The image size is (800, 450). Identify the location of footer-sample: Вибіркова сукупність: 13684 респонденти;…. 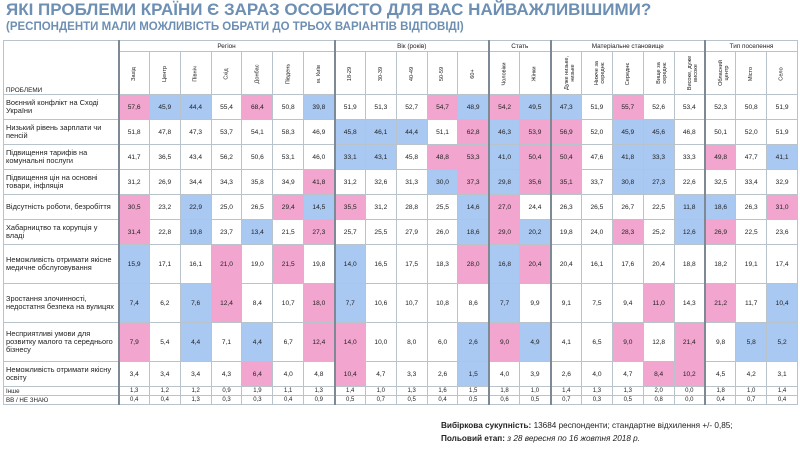
(587, 425).